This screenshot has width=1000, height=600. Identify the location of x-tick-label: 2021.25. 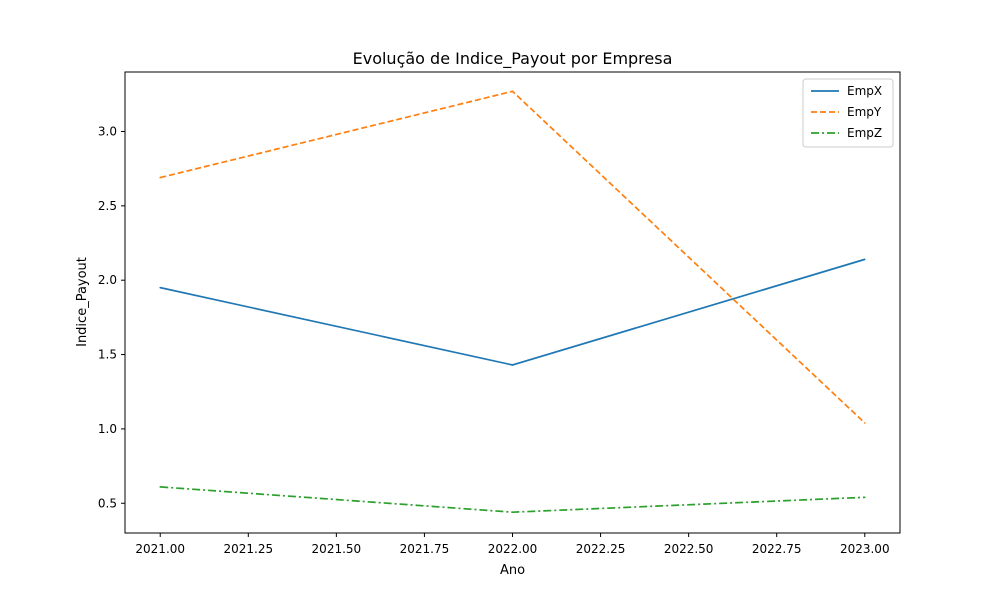
(248, 549).